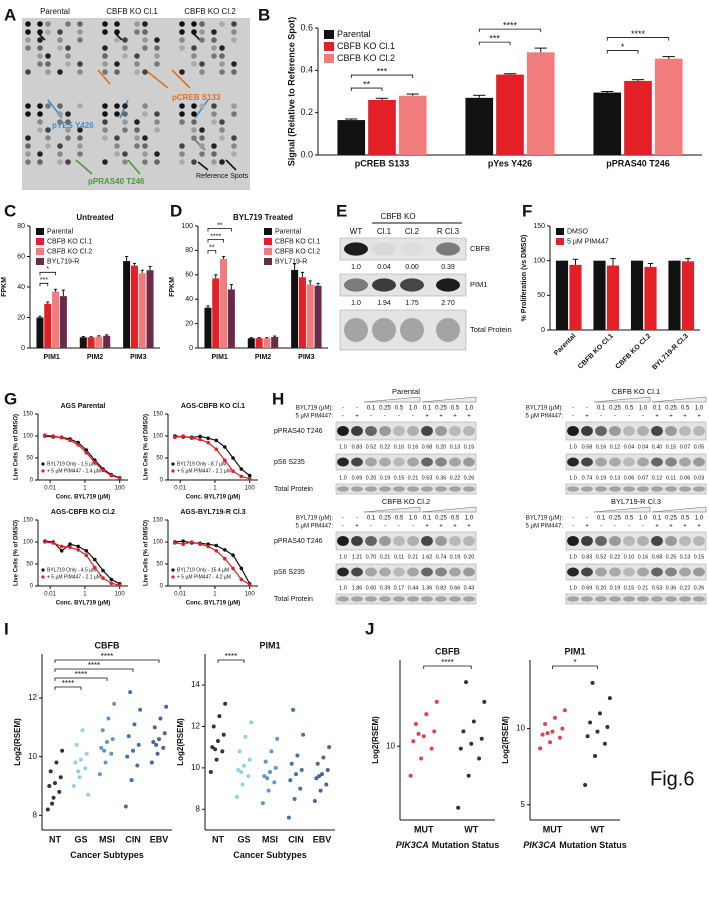  What do you see at coordinates (636, 391) in the screenshot?
I see `block-title: CBFB KO Cl.1` at bounding box center [636, 391].